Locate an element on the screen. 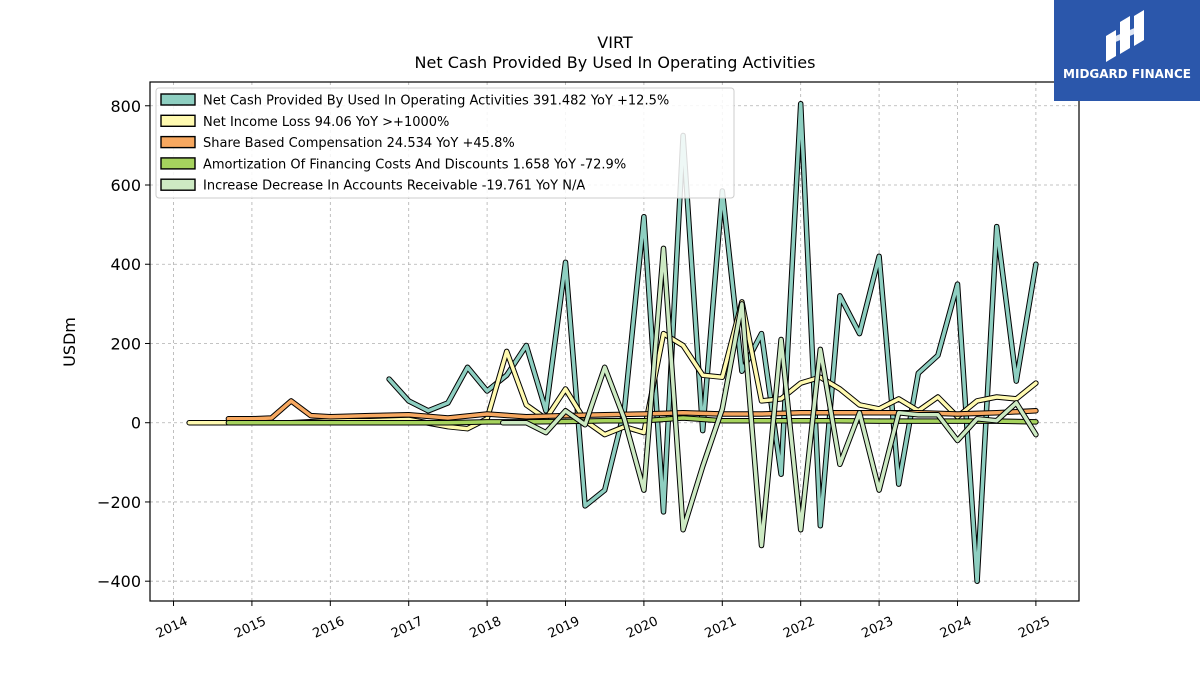  x-tick-label: 2020 is located at coordinates (642, 628).